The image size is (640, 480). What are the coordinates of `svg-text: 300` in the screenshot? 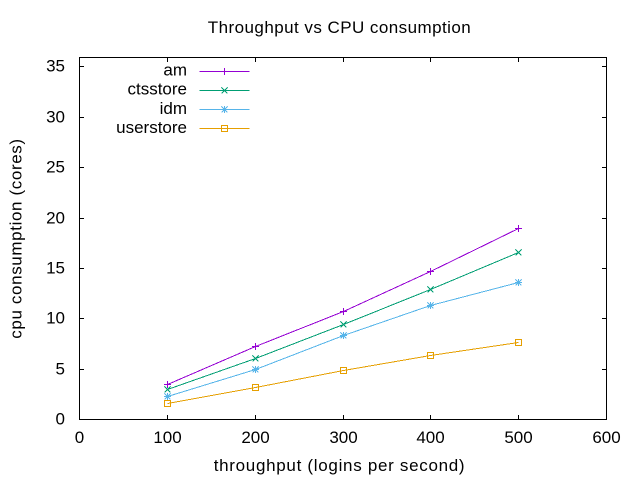 It's located at (343, 437).